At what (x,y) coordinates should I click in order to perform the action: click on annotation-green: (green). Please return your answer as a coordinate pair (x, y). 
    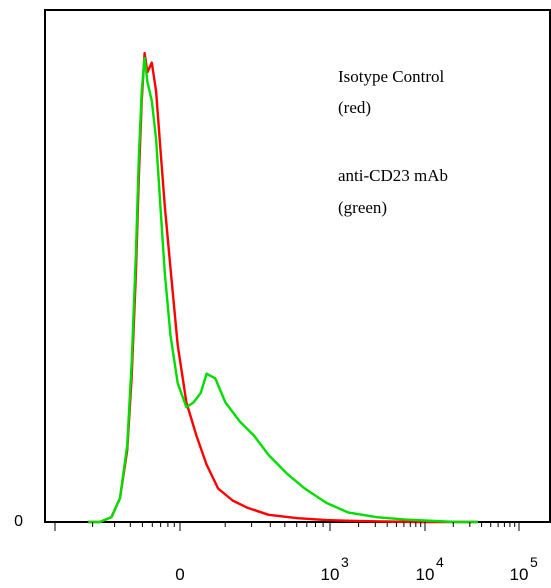
    Looking at the image, I should click on (362, 207).